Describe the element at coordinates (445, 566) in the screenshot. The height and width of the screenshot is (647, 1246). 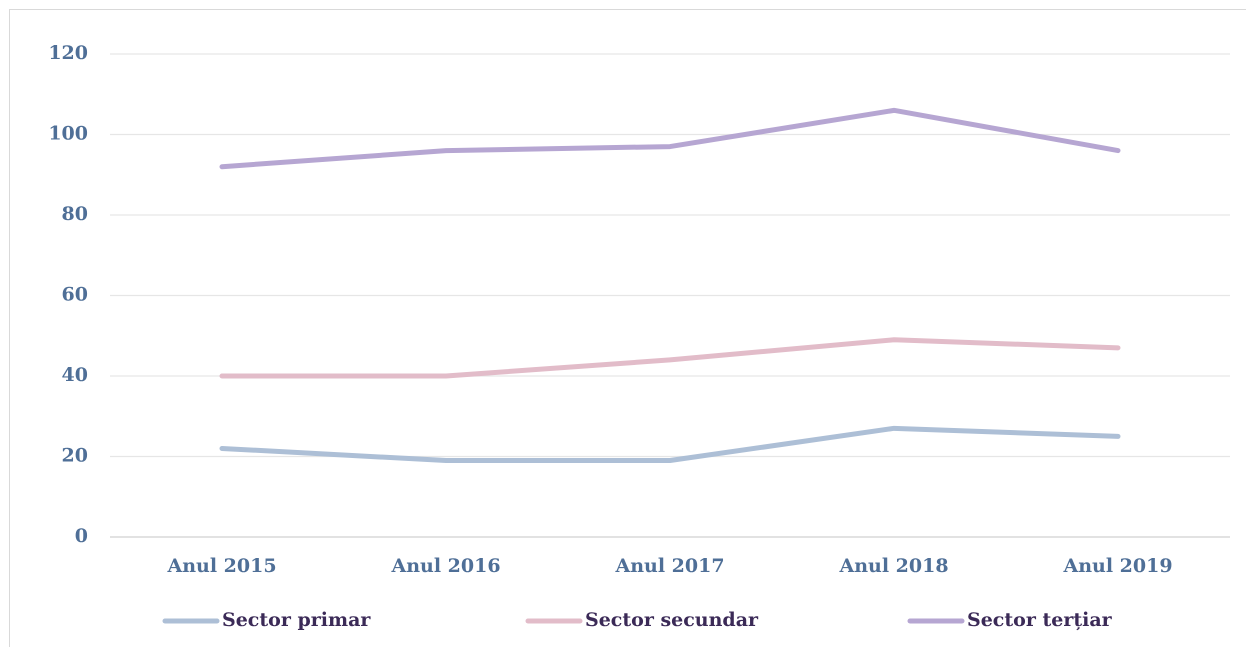
I see `x-tick-label: Anul 2016` at that location.